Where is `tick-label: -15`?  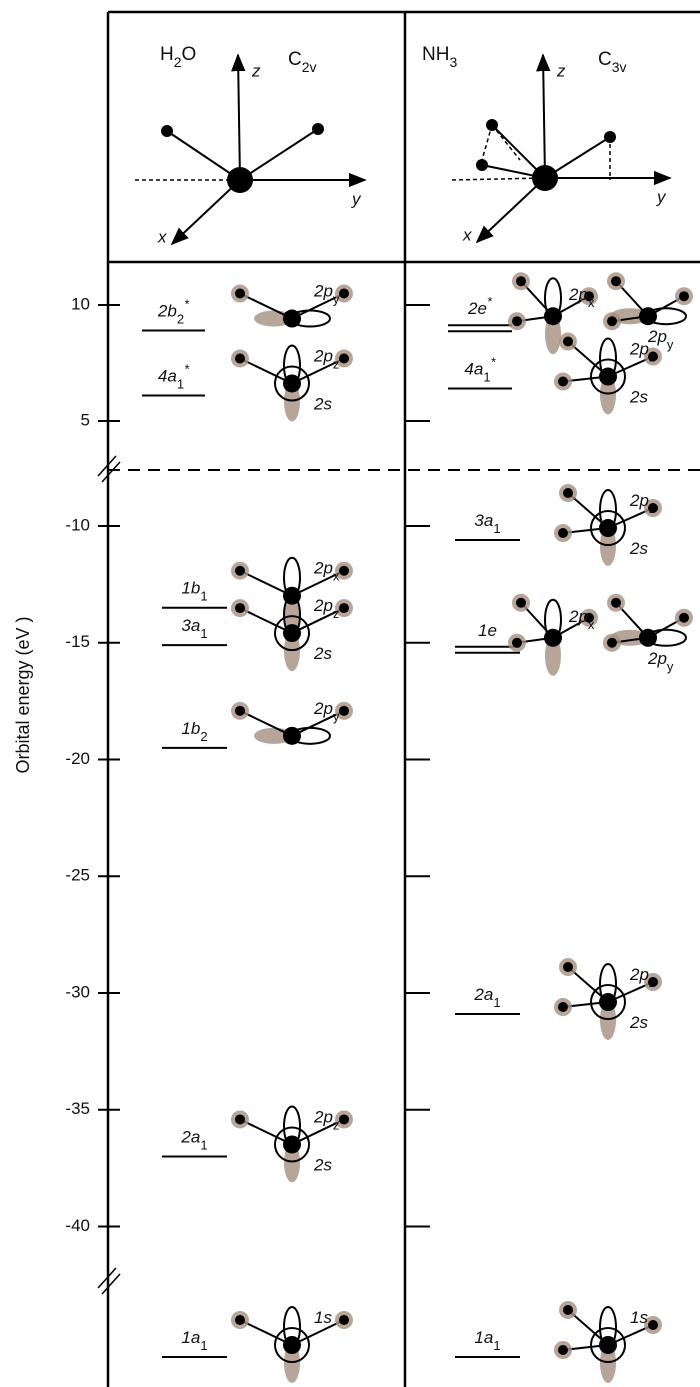
tick-label: -15 is located at coordinates (77, 641).